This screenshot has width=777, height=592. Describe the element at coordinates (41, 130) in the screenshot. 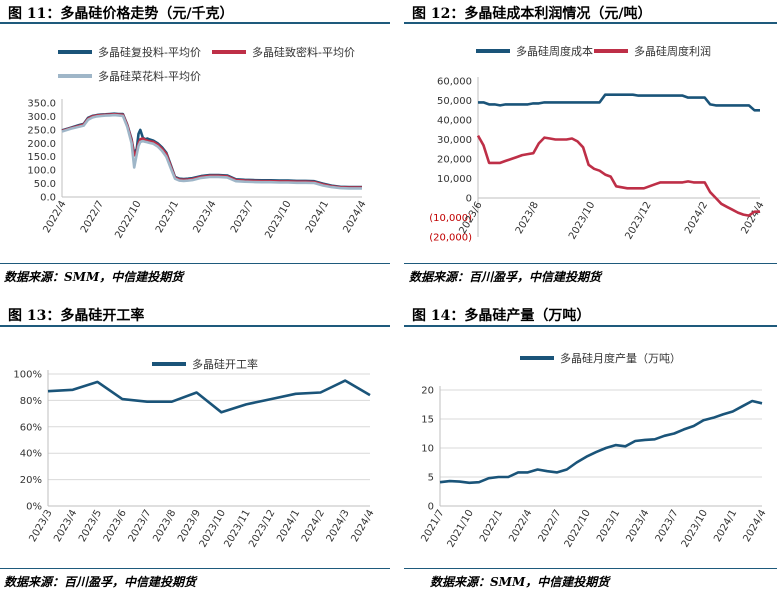

I see `y-tick-label: 250.0` at that location.